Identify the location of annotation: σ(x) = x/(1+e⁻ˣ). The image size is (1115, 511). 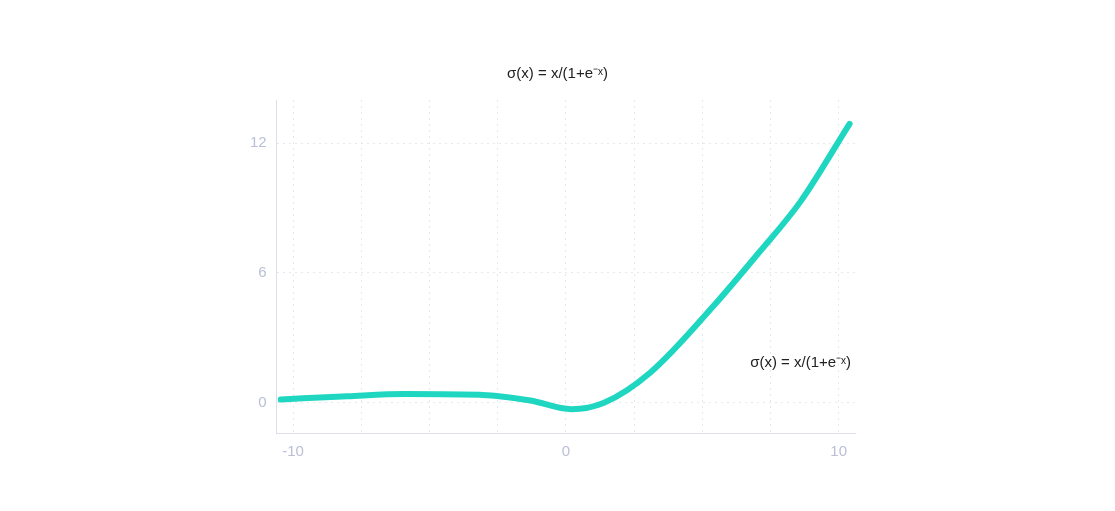
(800, 362).